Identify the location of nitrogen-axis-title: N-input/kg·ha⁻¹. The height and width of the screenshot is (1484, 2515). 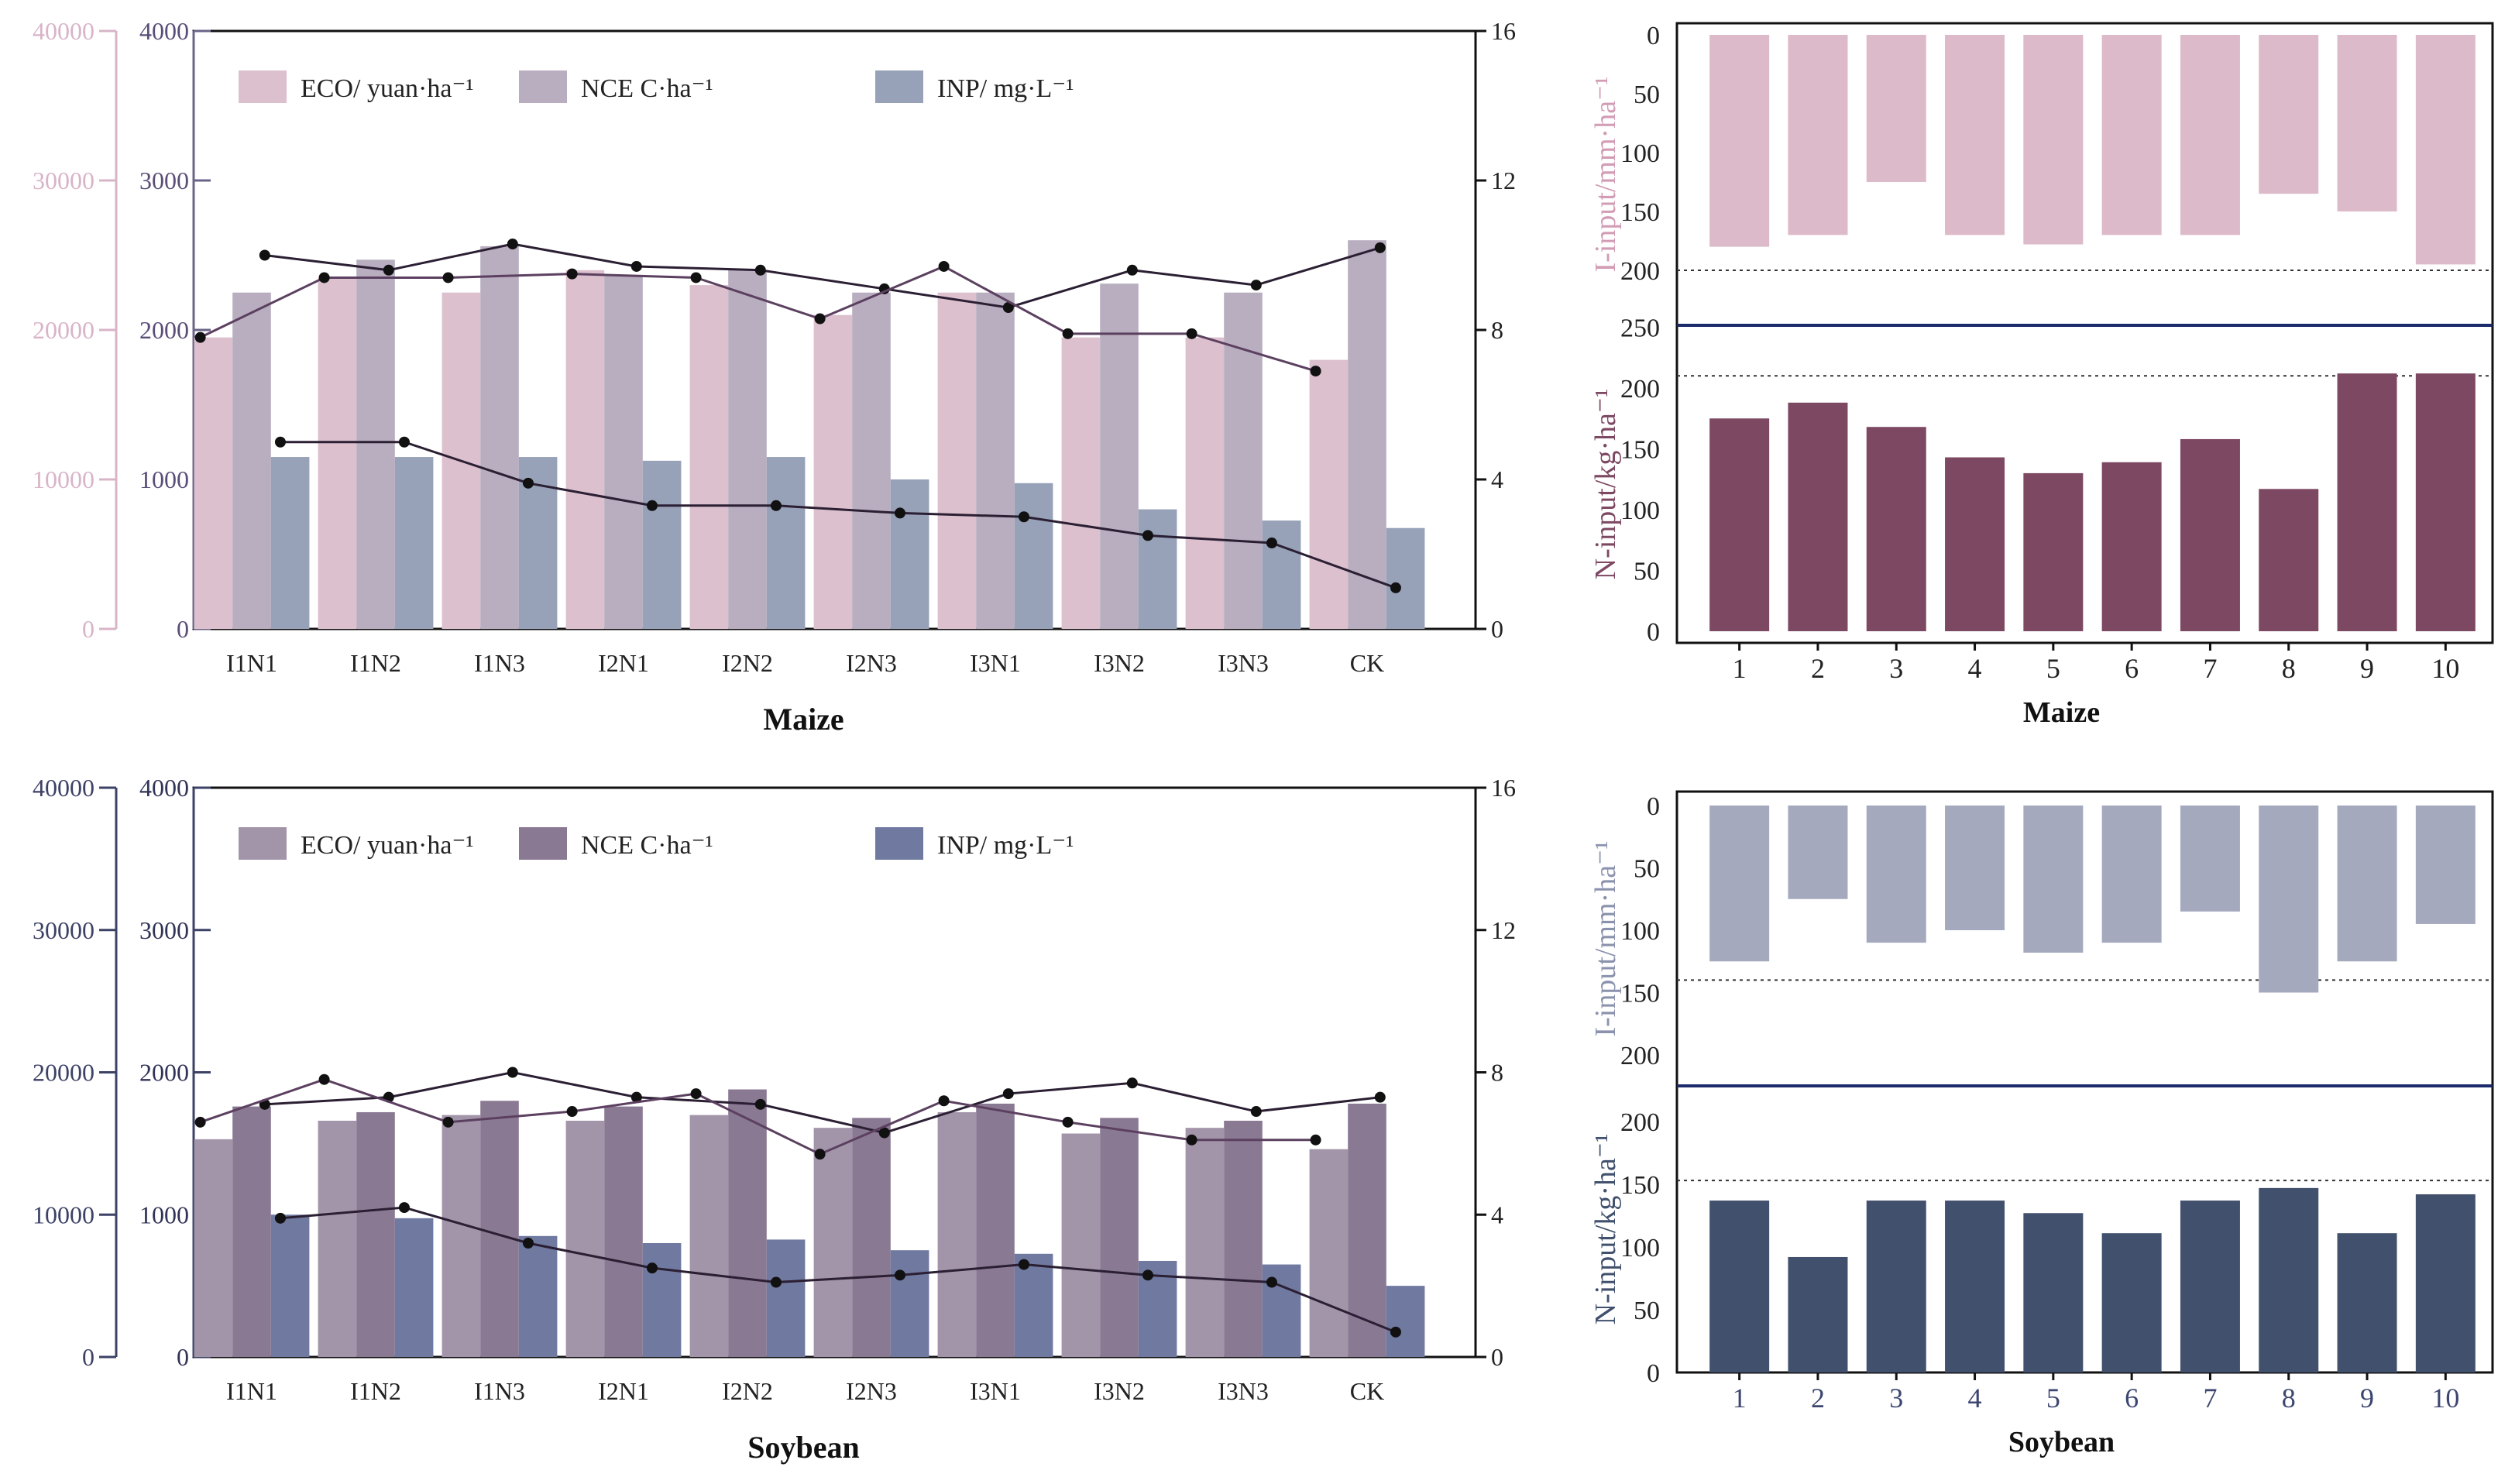
(1605, 484).